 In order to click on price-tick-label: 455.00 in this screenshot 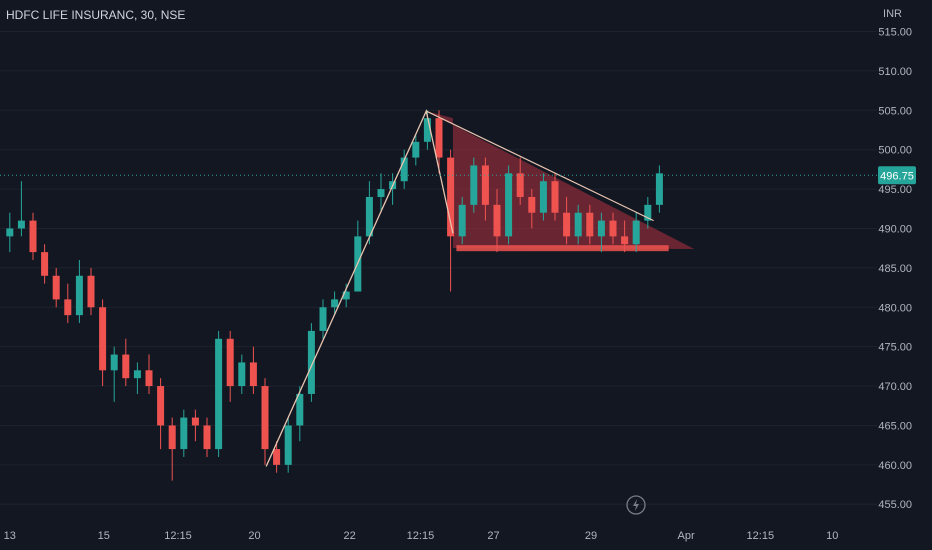, I will do `click(895, 505)`.